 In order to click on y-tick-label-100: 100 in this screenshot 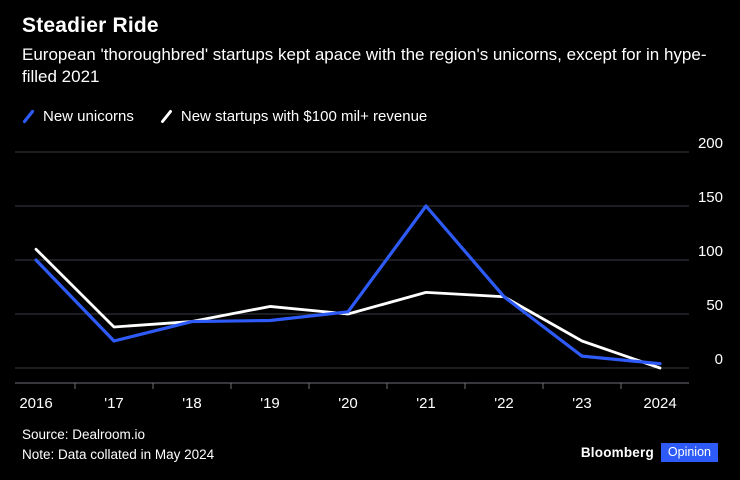, I will do `click(710, 251)`.